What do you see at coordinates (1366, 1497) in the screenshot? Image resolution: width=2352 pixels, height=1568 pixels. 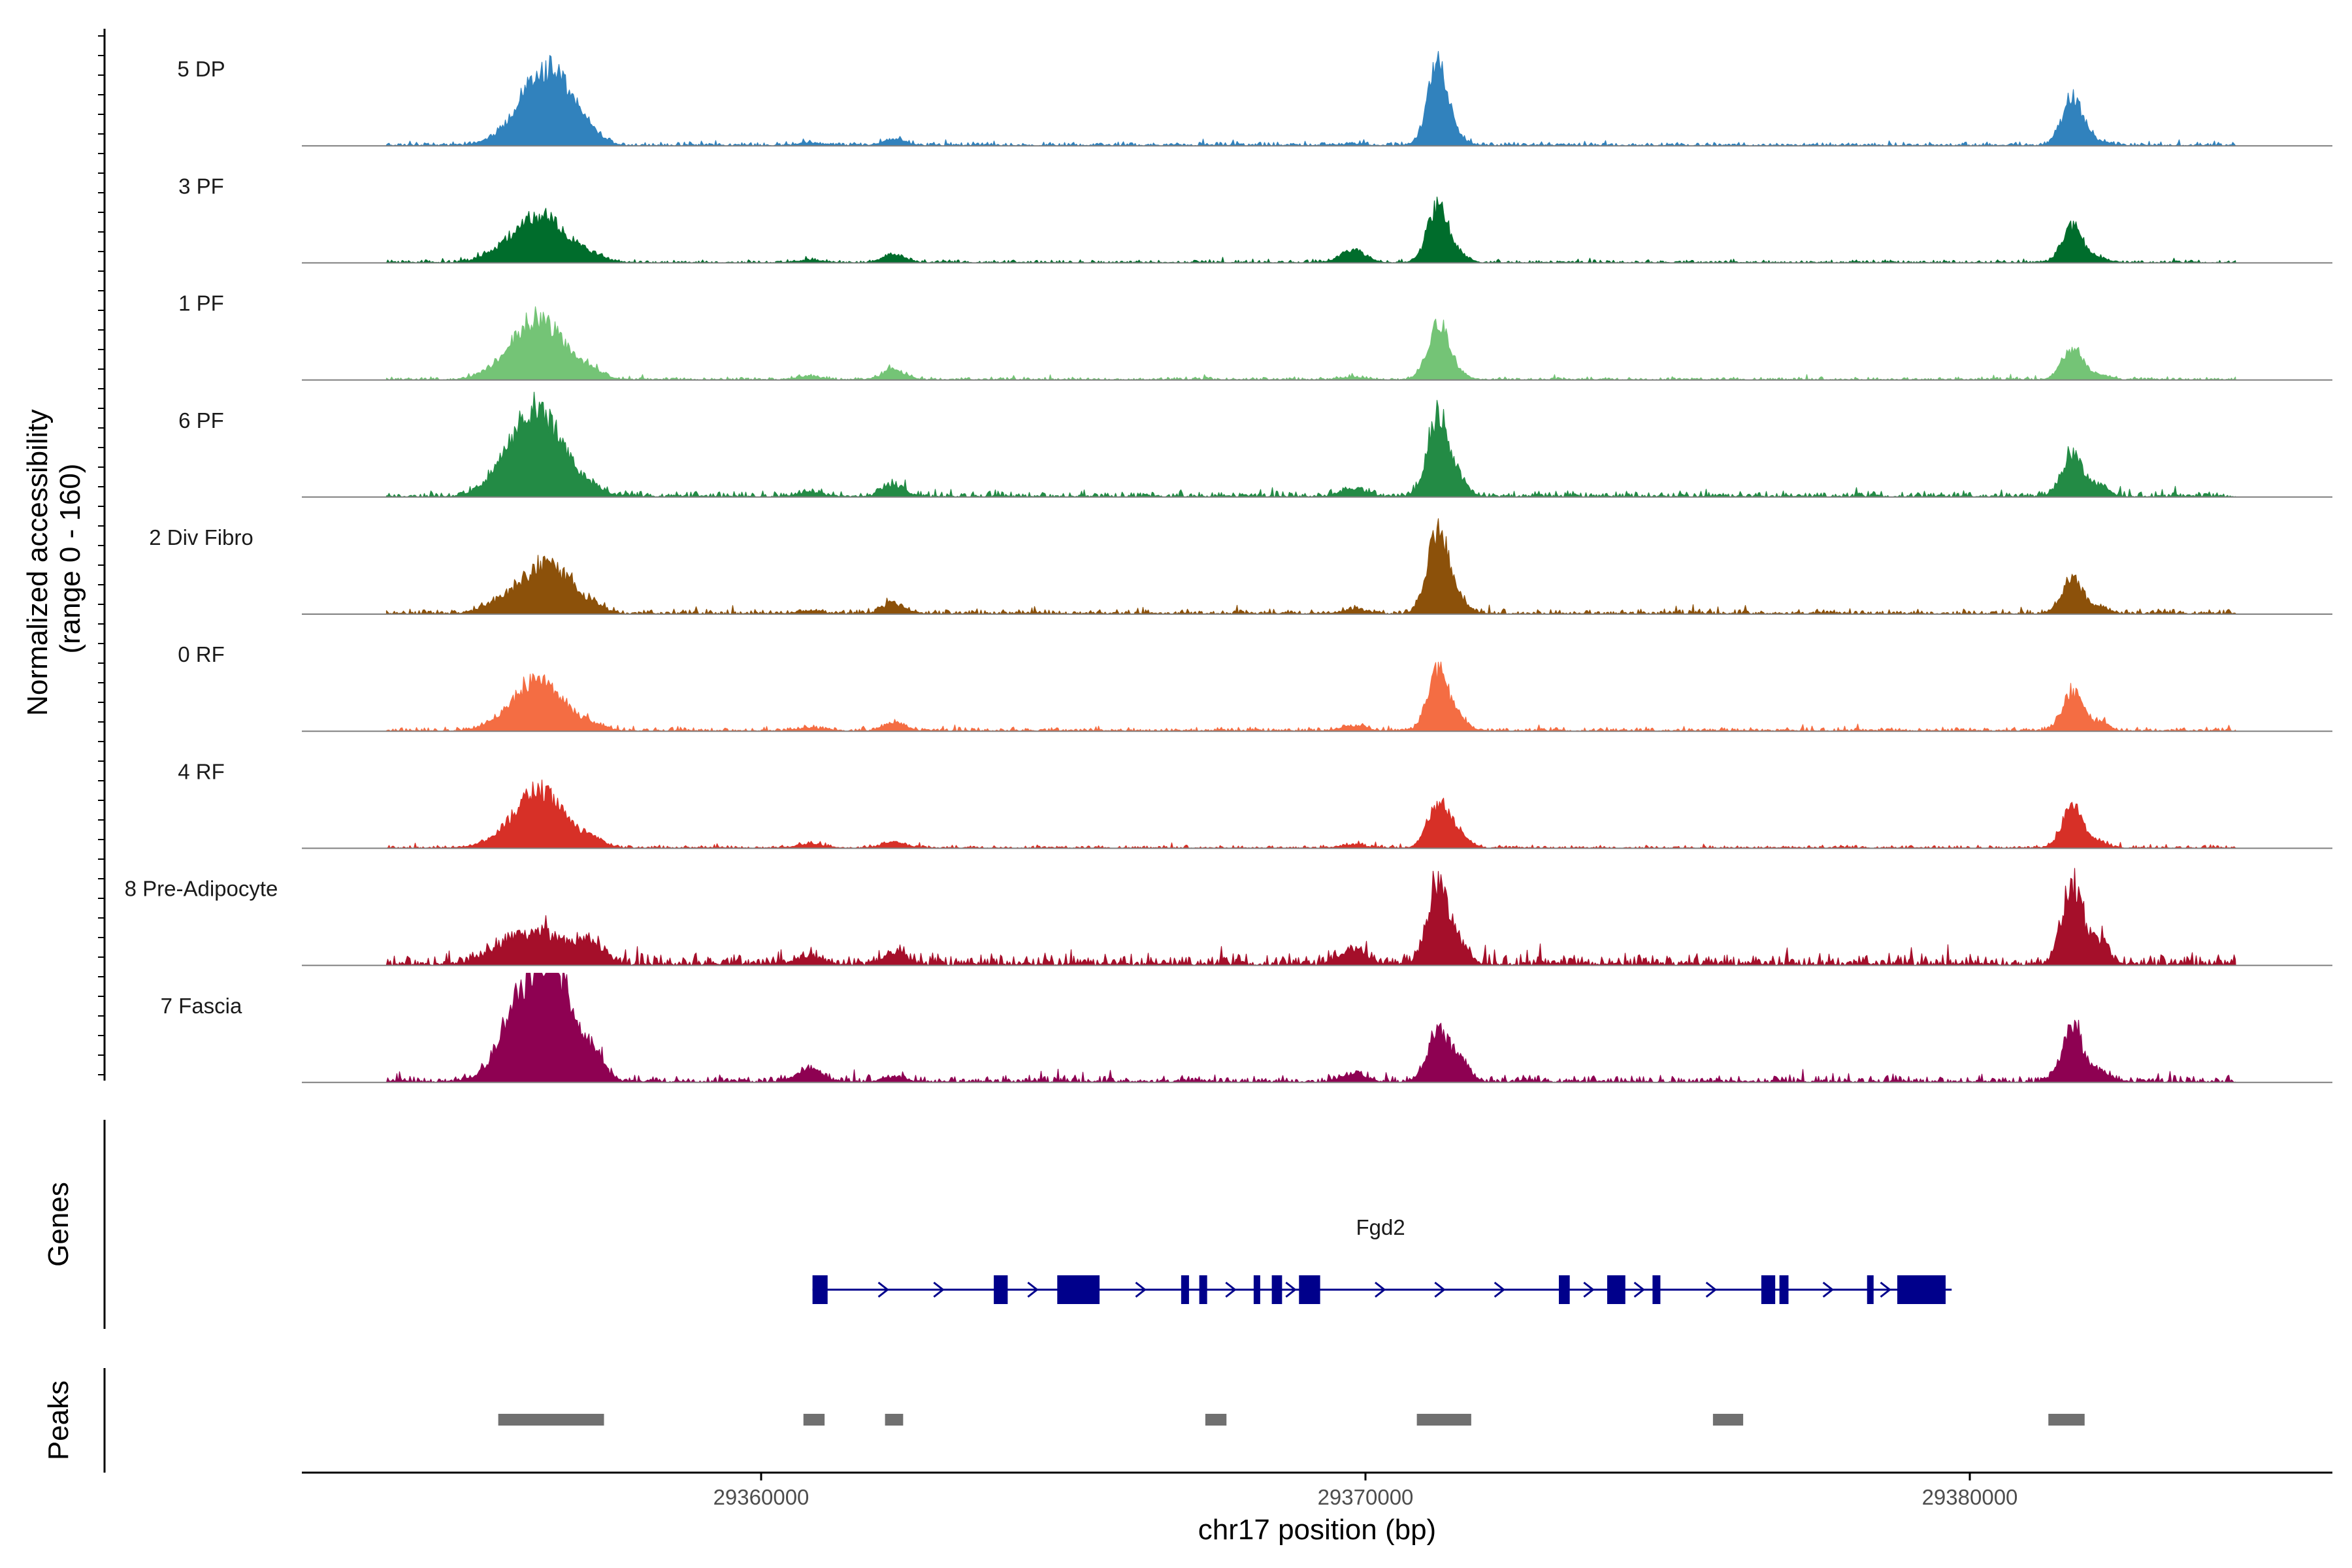 I see `x-tick-label: 29370000` at bounding box center [1366, 1497].